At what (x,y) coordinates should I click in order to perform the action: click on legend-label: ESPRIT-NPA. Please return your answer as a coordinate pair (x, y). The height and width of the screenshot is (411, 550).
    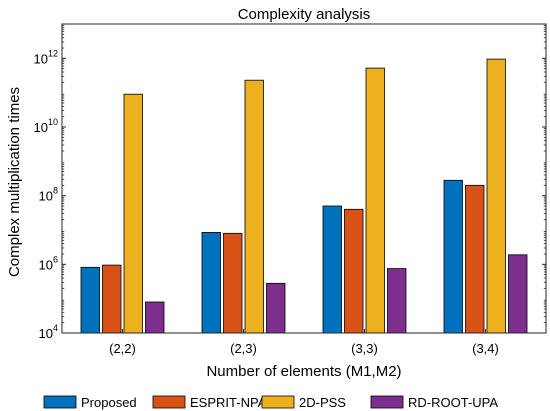
    Looking at the image, I should click on (228, 402).